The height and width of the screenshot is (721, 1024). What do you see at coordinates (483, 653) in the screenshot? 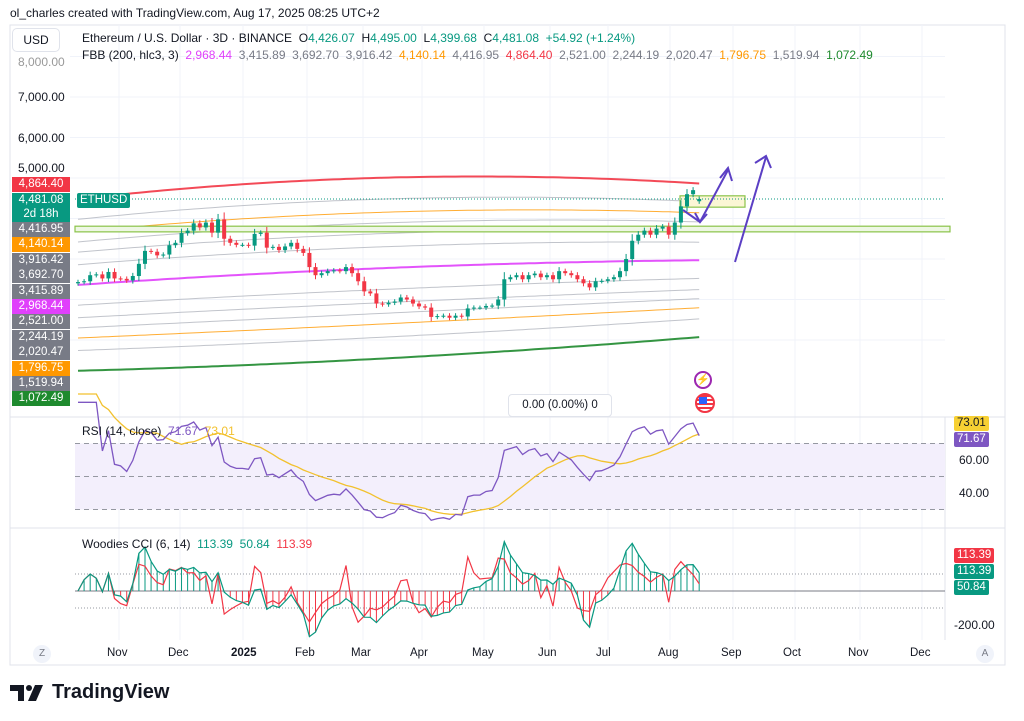
I see `time-axis-label: May` at bounding box center [483, 653].